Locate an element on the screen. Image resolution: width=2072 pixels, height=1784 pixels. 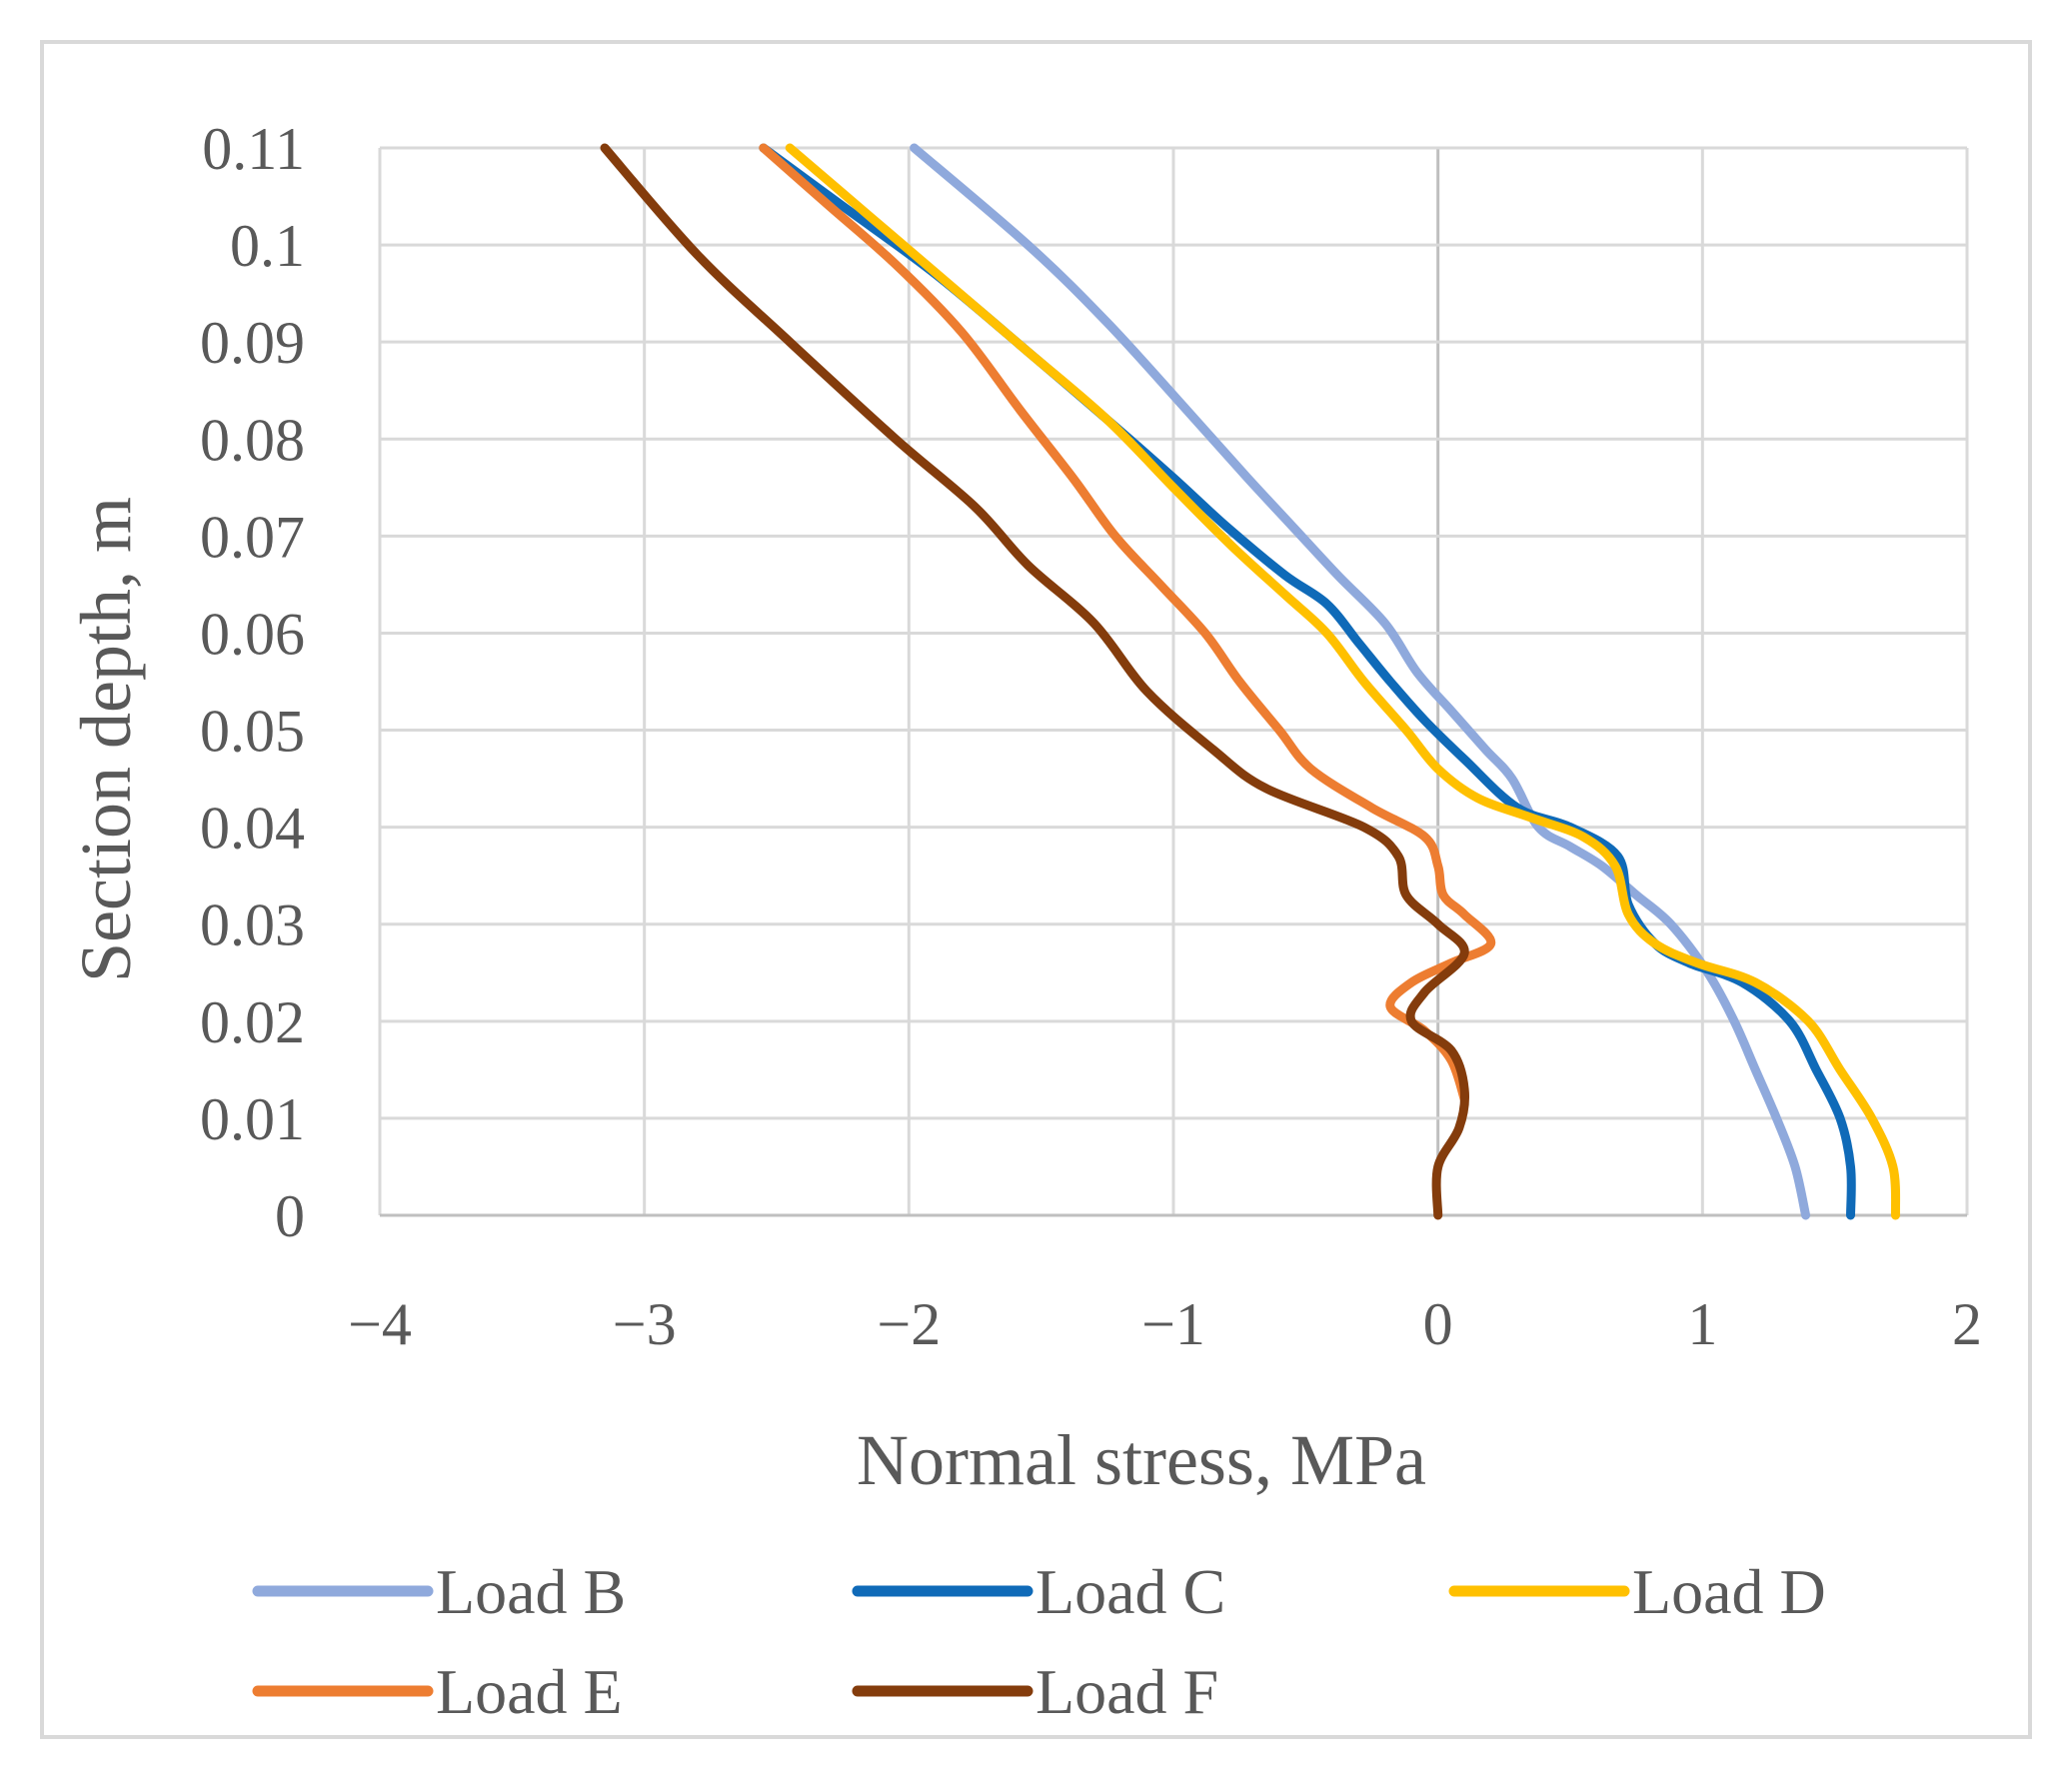
y-tick-label: 0.06 is located at coordinates (252, 634).